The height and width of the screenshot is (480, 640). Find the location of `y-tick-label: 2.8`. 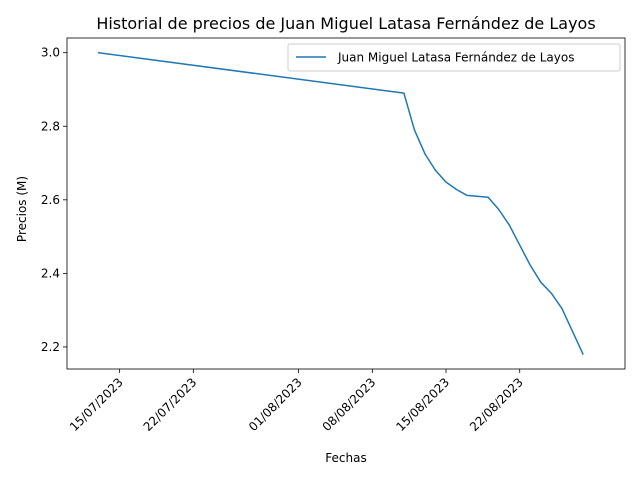

y-tick-label: 2.8 is located at coordinates (50, 126).